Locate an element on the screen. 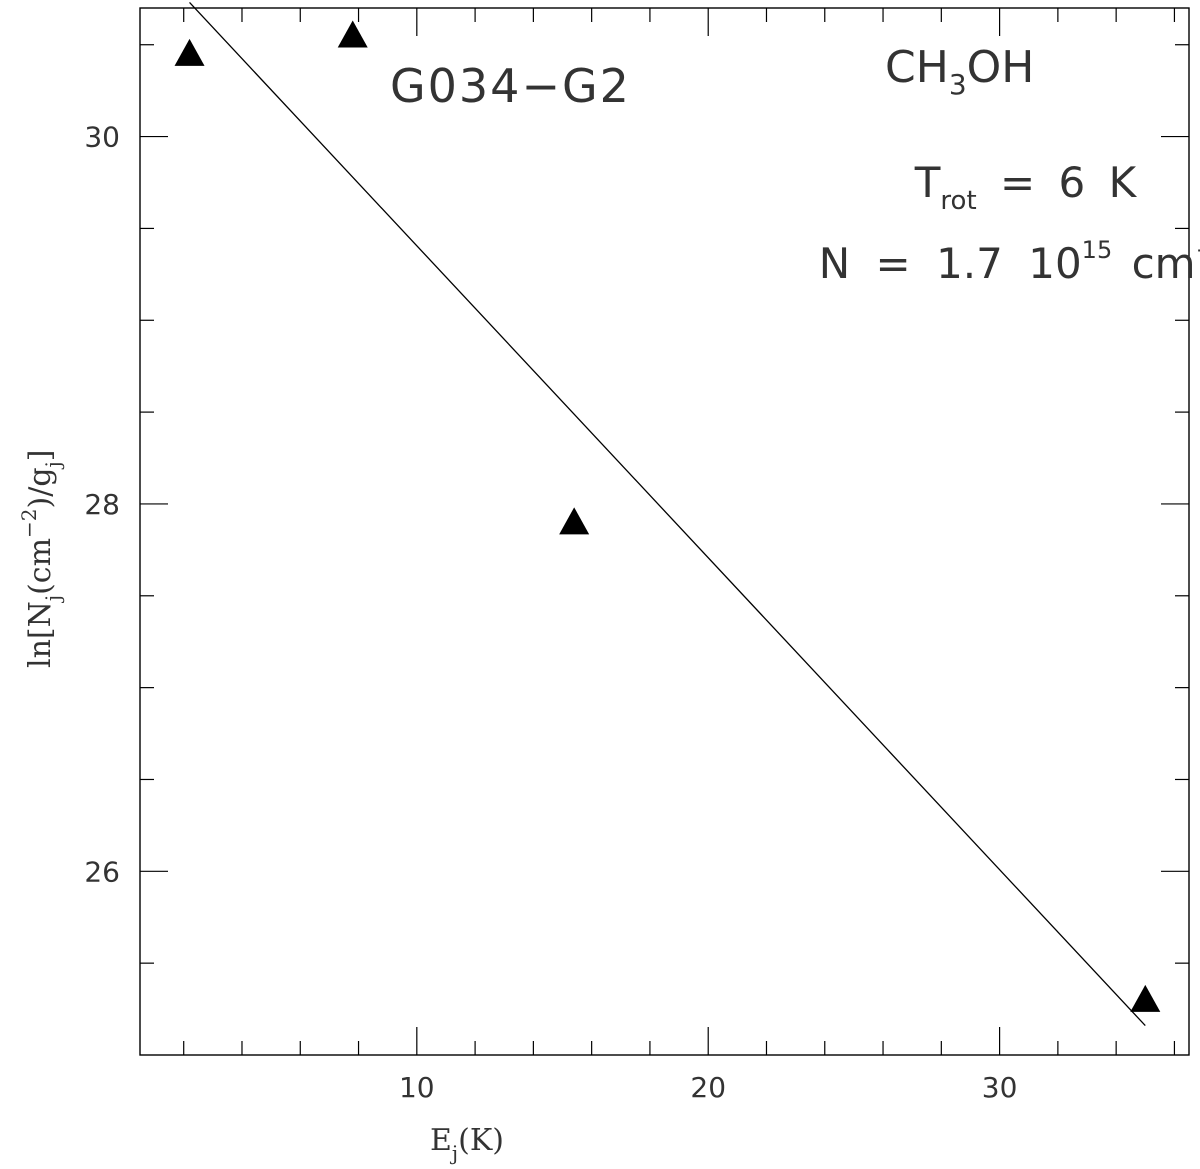 The width and height of the screenshot is (1200, 1169). y-axis-label: ln[Nj(cm−2)/gj] is located at coordinates (41, 559).